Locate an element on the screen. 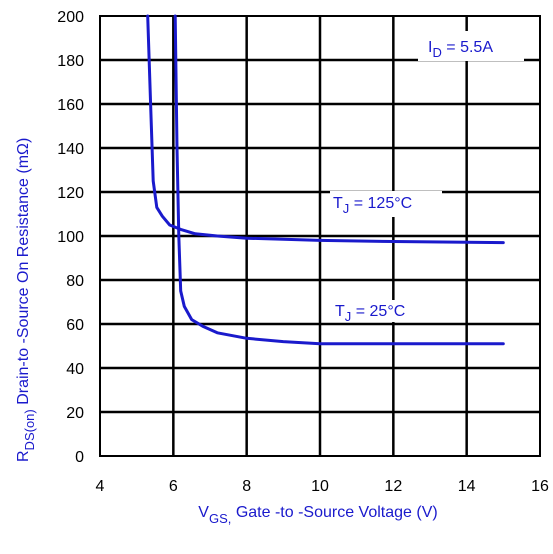  y-tick-label-7: 140 is located at coordinates (70, 149).